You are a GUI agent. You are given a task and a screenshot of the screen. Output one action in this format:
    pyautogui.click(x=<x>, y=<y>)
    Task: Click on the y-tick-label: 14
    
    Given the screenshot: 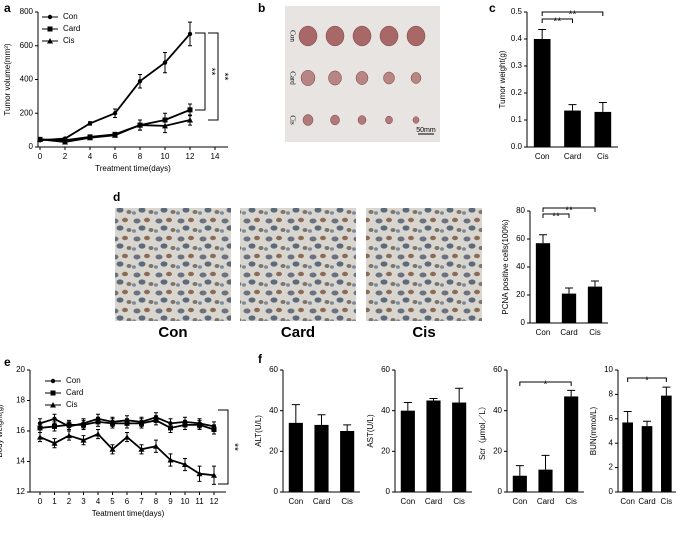 What is the action you would take?
    pyautogui.click(x=20, y=461)
    